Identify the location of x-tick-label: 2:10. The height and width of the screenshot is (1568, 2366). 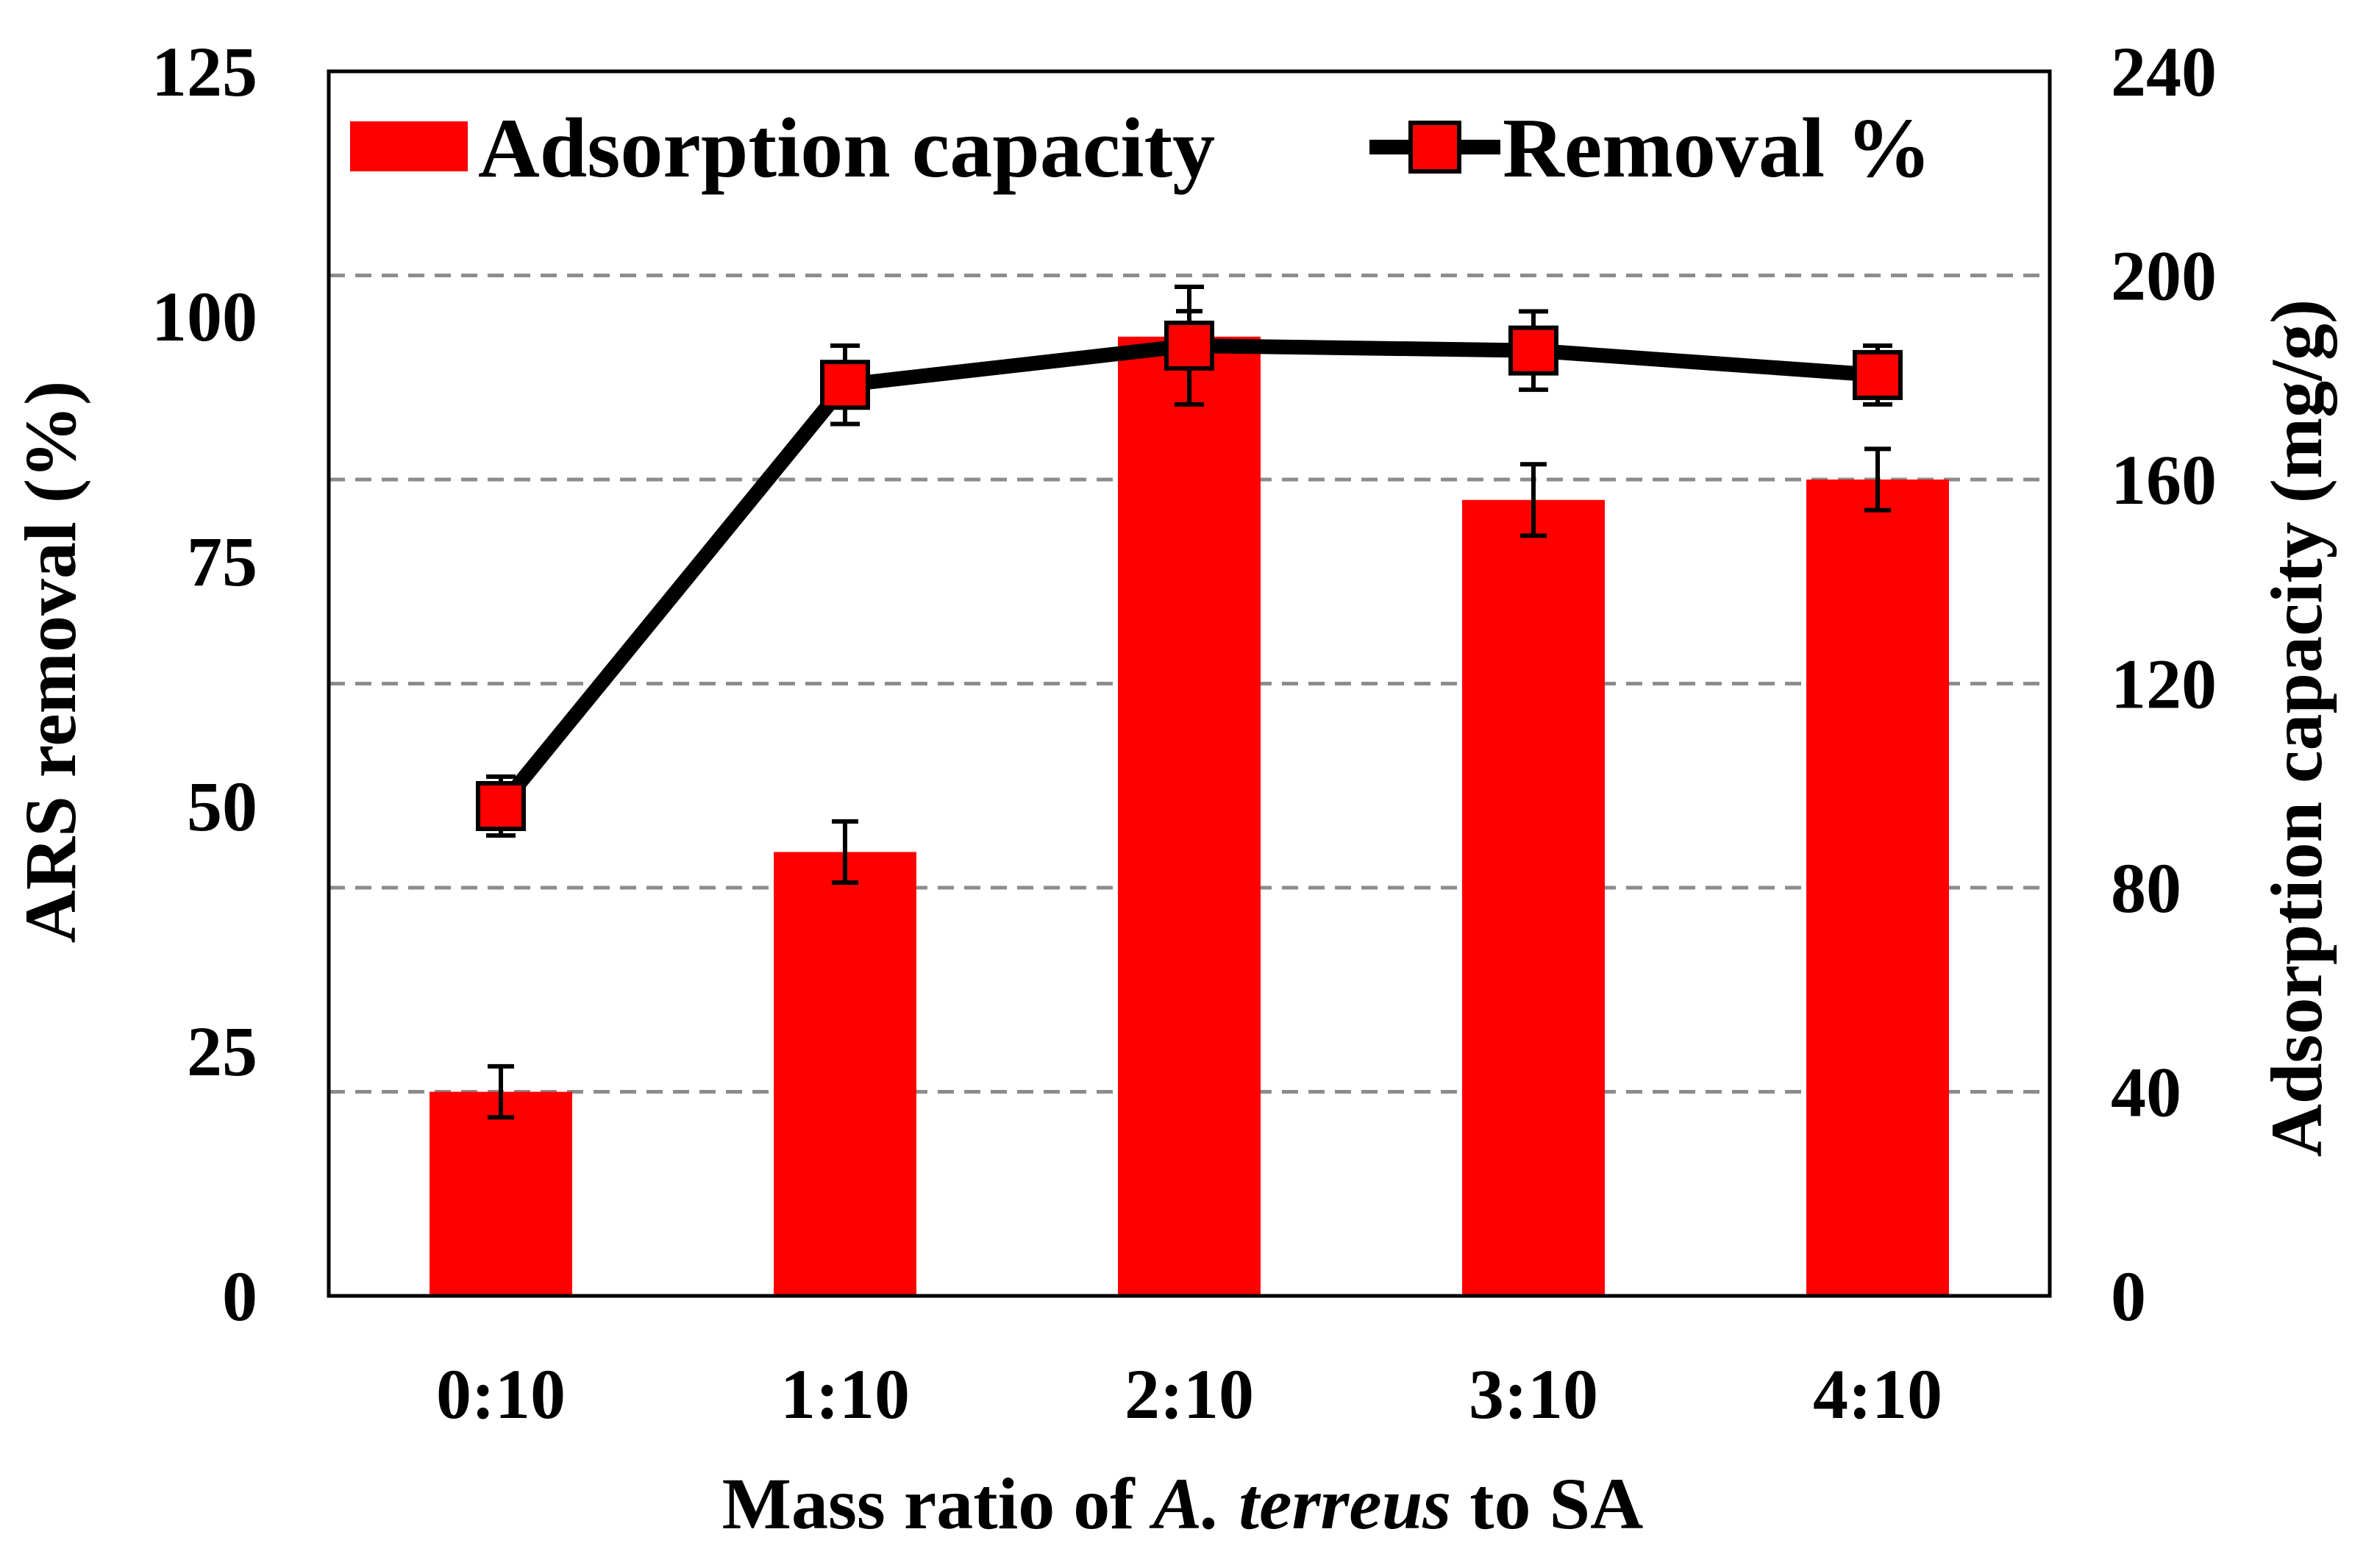
(1189, 1394).